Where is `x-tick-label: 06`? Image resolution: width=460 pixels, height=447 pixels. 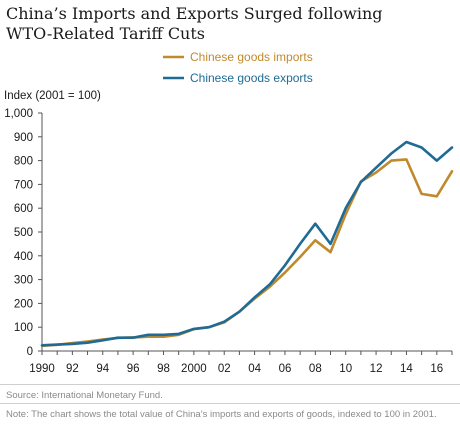 x-tick-label: 06 is located at coordinates (285, 369).